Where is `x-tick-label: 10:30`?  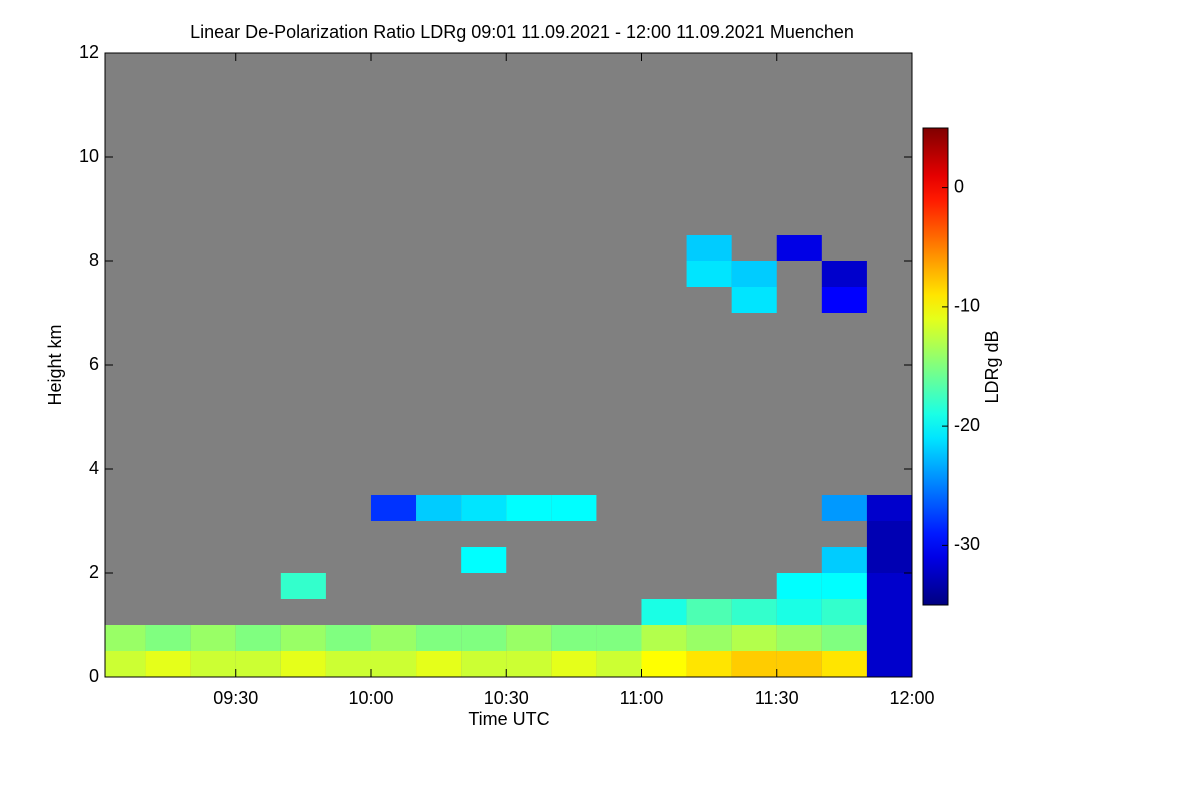 x-tick-label: 10:30 is located at coordinates (506, 698).